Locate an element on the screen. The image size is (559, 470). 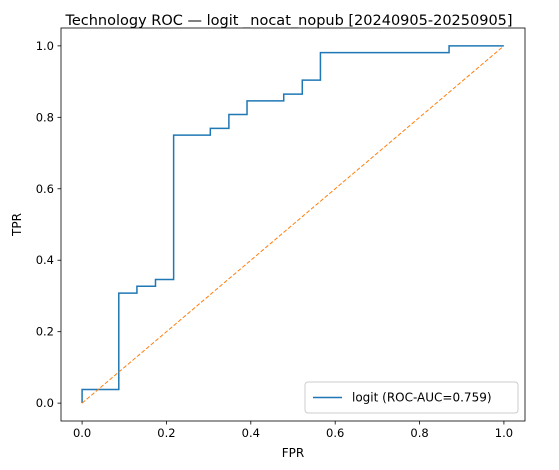
x-tick-label: 0.0 is located at coordinates (82, 433).